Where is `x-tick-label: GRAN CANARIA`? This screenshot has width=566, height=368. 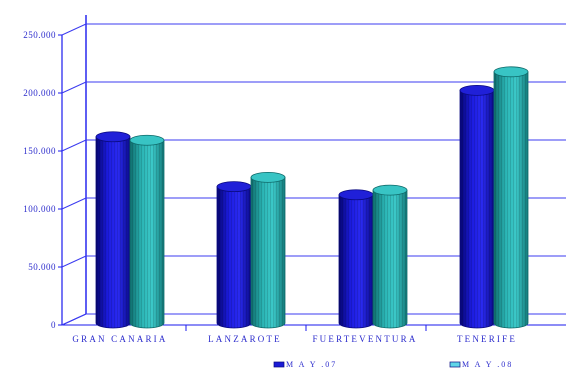 x-tick-label: GRAN CANARIA is located at coordinates (119, 339).